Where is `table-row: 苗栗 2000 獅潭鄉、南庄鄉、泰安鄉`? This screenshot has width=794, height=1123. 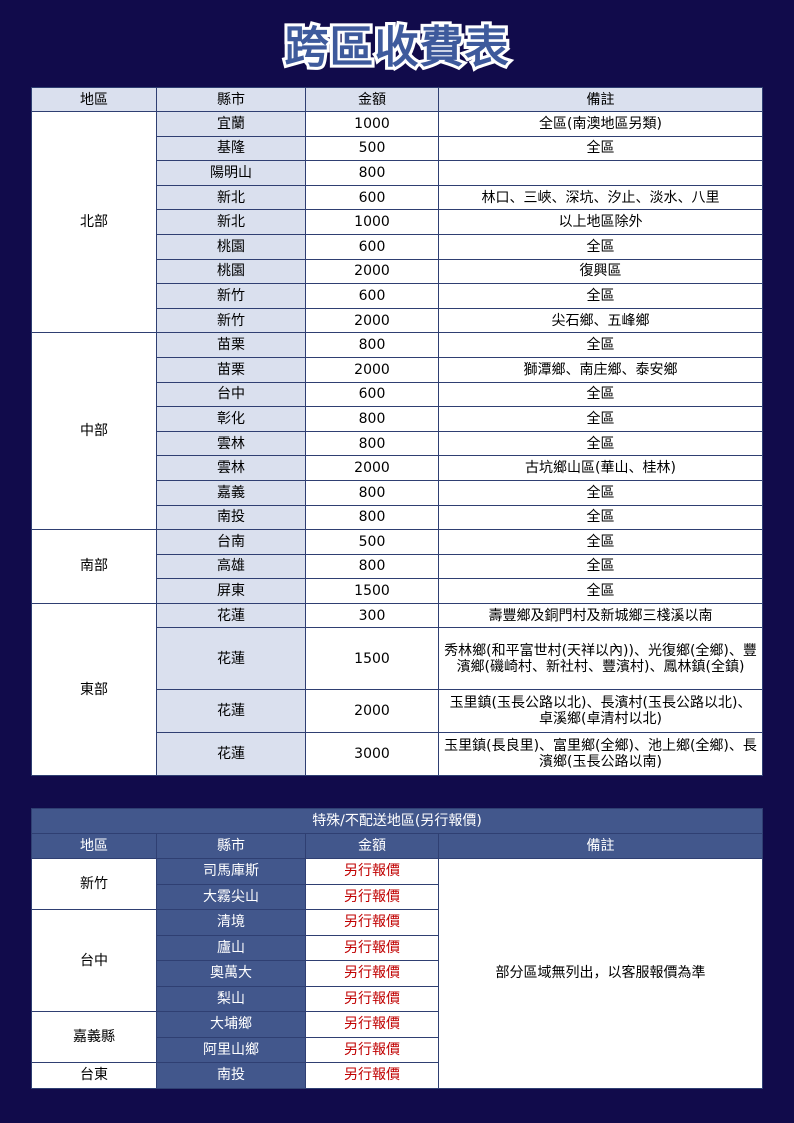
table-row: 苗栗 2000 獅潭鄉、南庄鄉、泰安鄉 is located at coordinates (397, 369).